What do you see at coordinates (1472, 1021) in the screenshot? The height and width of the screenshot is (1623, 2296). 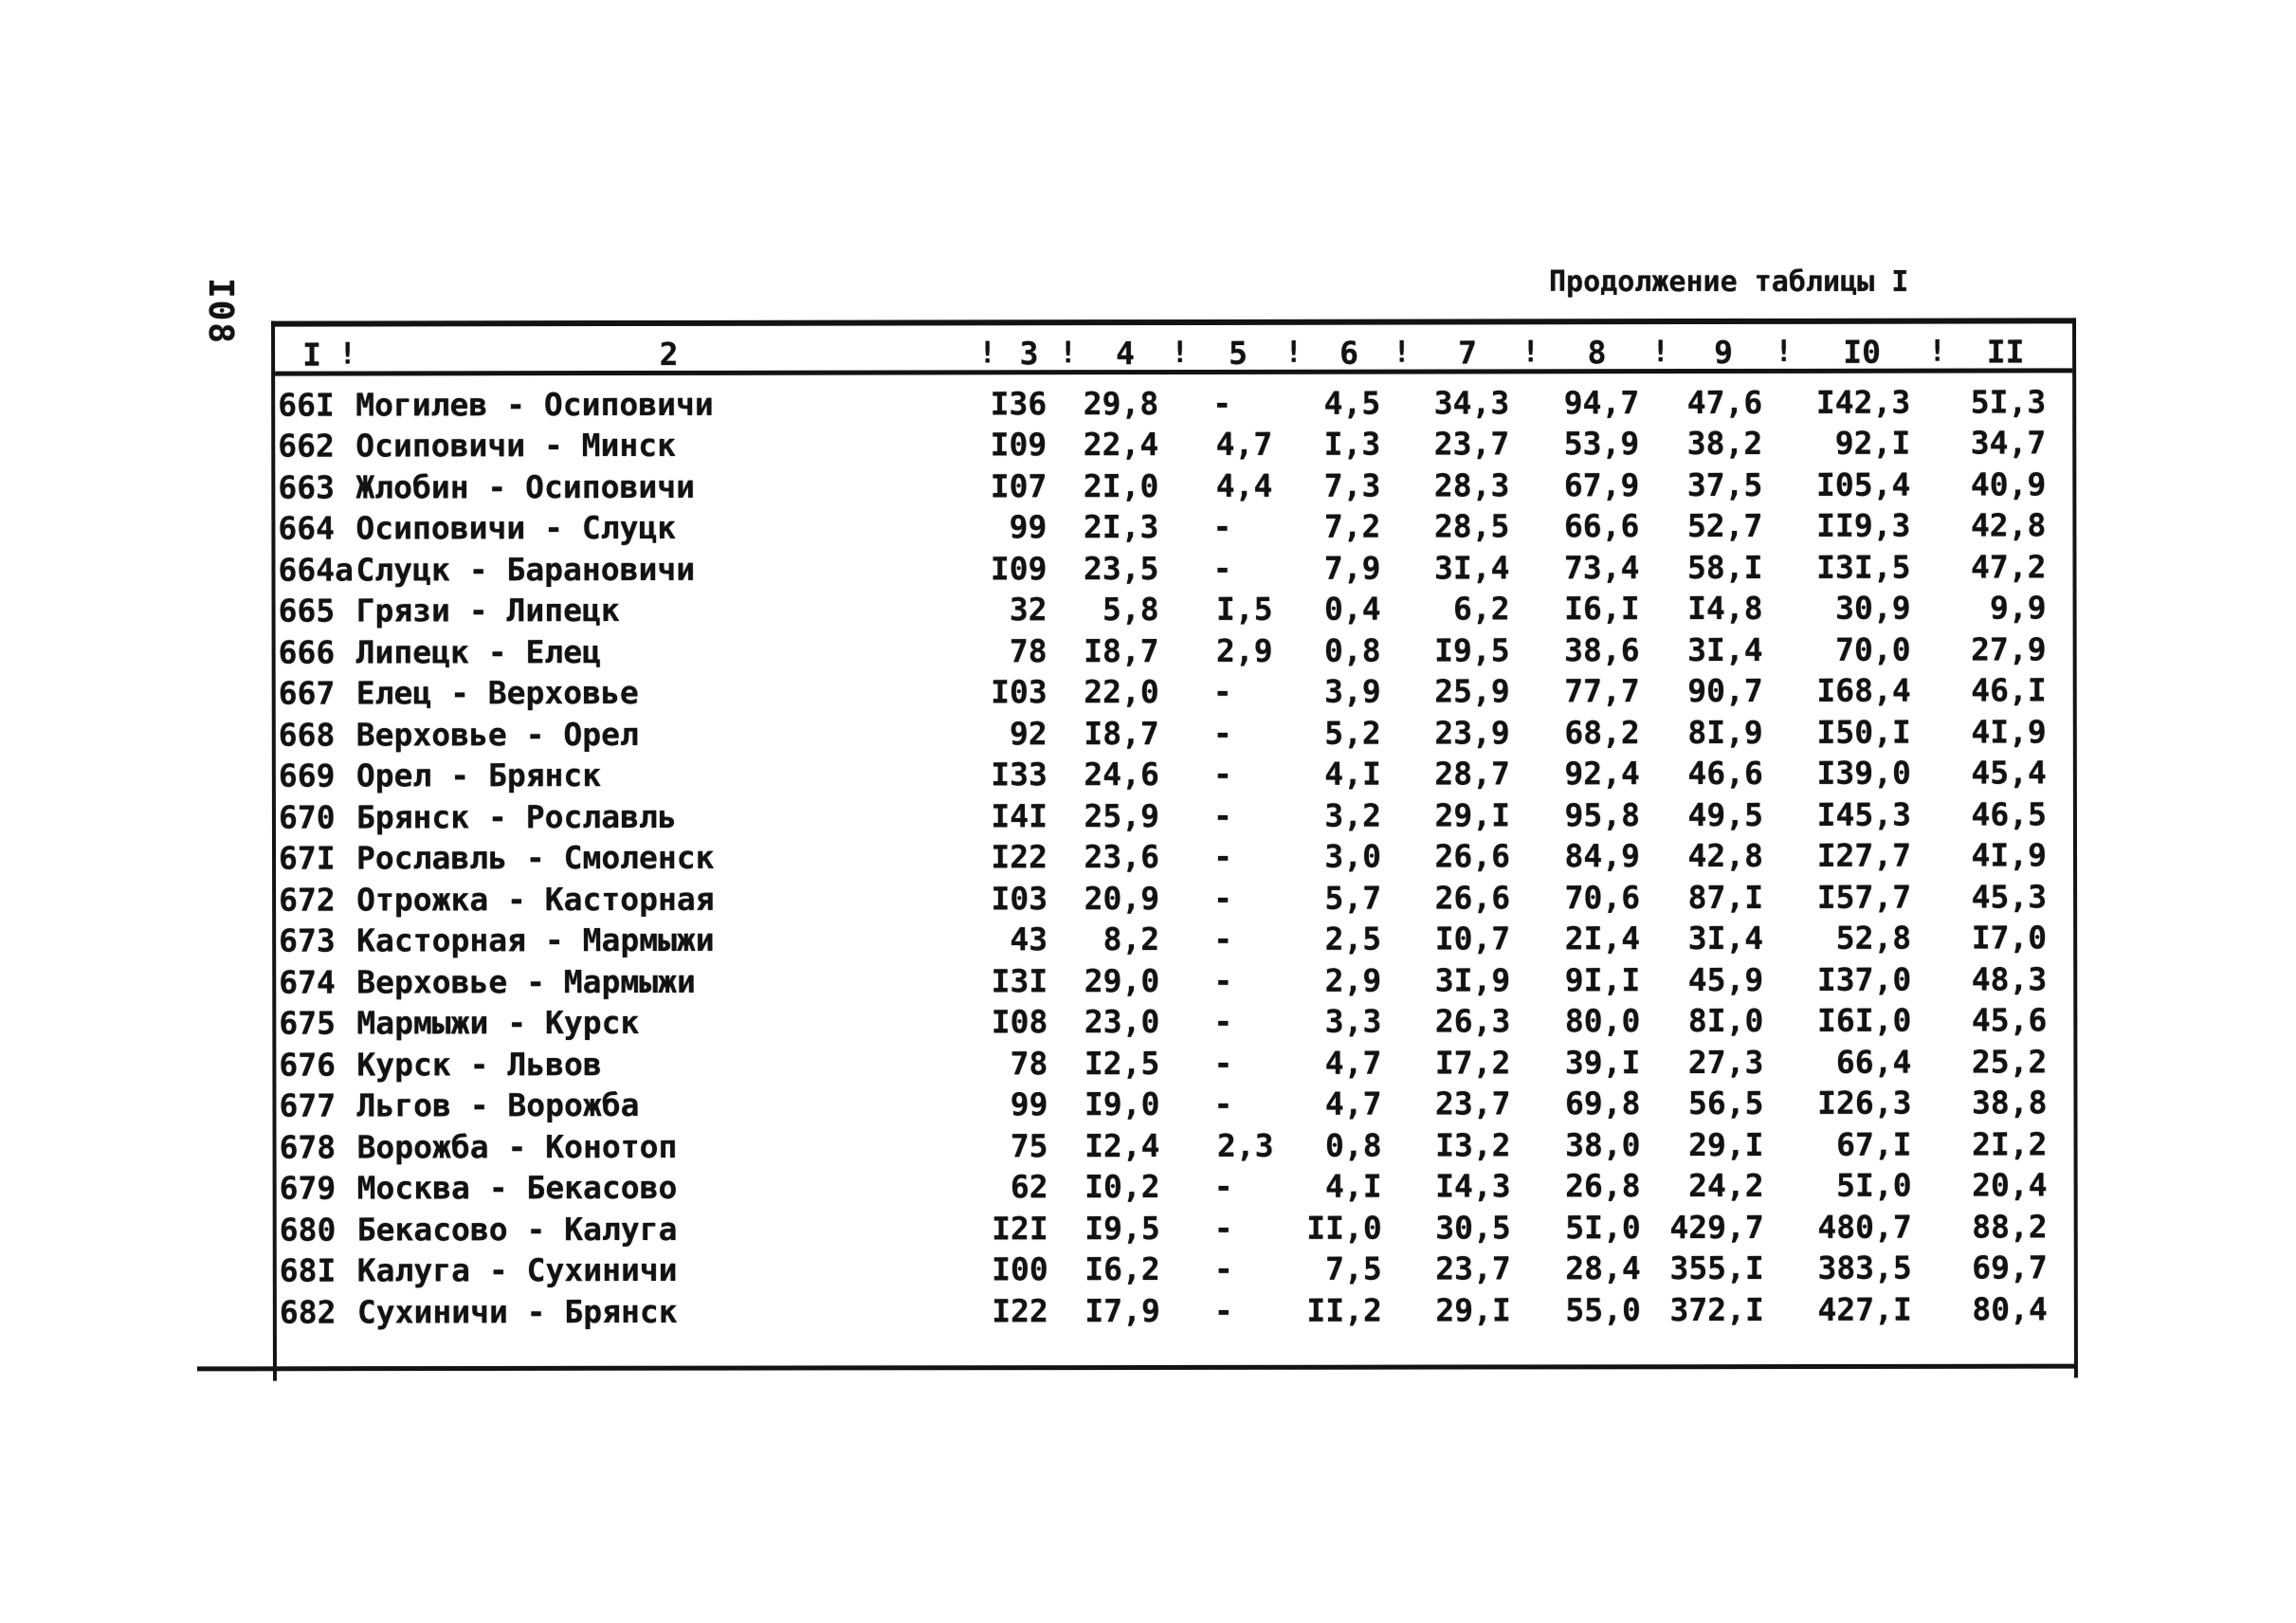 I see `value-cell: 26,3` at bounding box center [1472, 1021].